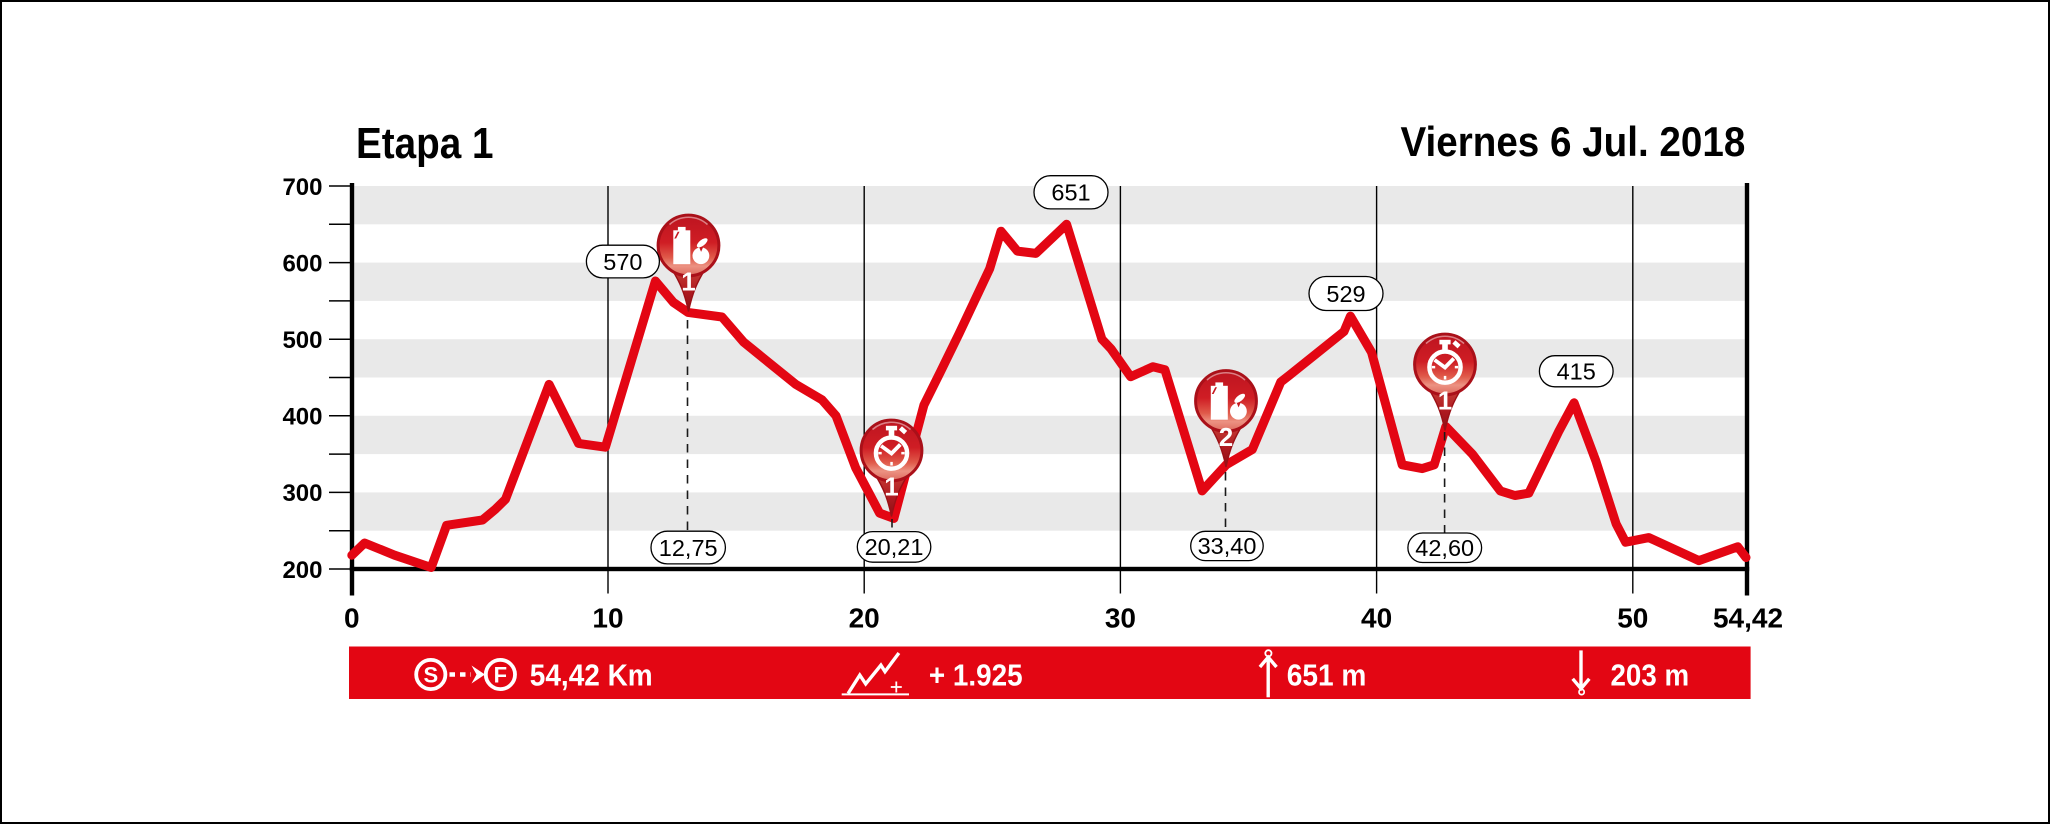 This screenshot has height=824, width=2050. Describe the element at coordinates (425, 143) in the screenshot. I see `svg-text: Etapa 1` at that location.